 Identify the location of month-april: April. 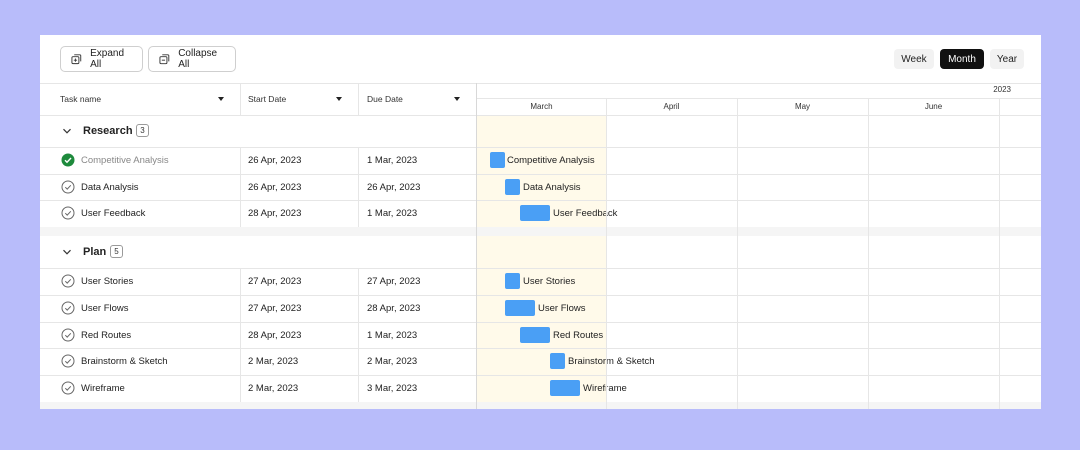
(671, 106).